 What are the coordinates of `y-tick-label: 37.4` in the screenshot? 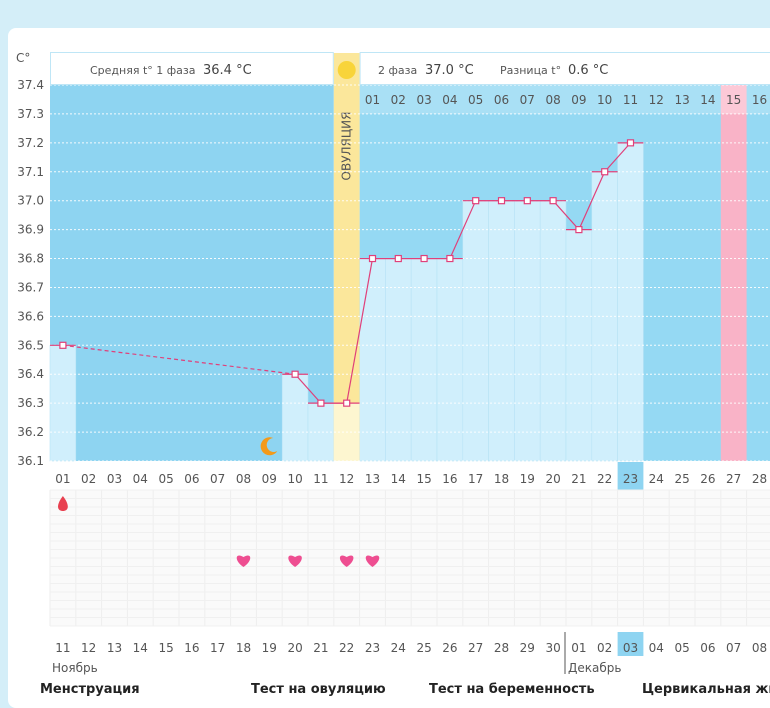 It's located at (30, 85).